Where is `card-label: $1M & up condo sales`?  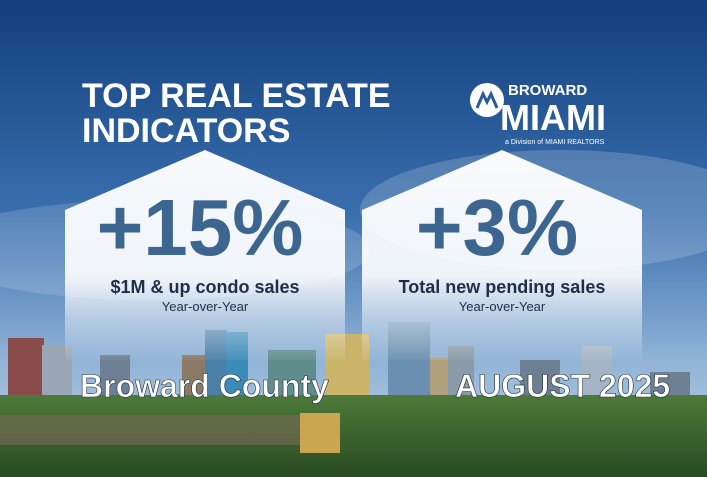
card-label: $1M & up condo sales is located at coordinates (204, 287).